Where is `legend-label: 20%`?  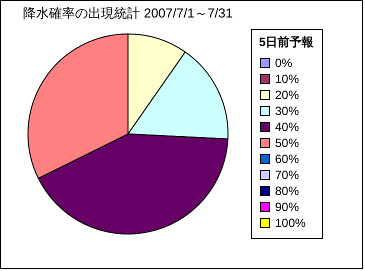 legend-label: 20% is located at coordinates (287, 95).